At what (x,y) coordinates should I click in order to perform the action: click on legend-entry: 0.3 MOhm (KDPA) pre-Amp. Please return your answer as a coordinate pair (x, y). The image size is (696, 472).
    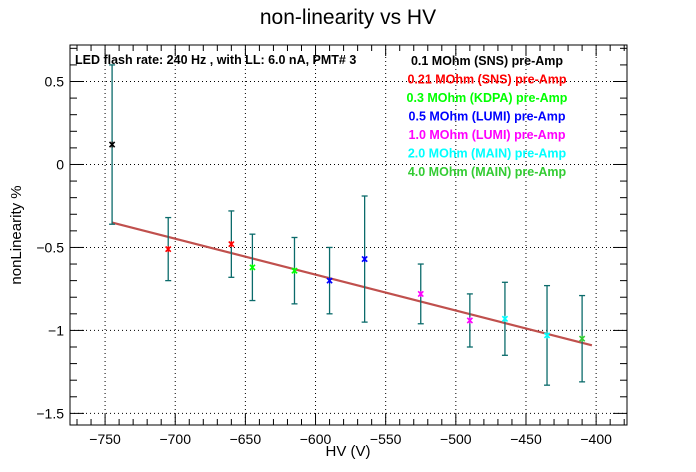
    Looking at the image, I should click on (487, 98).